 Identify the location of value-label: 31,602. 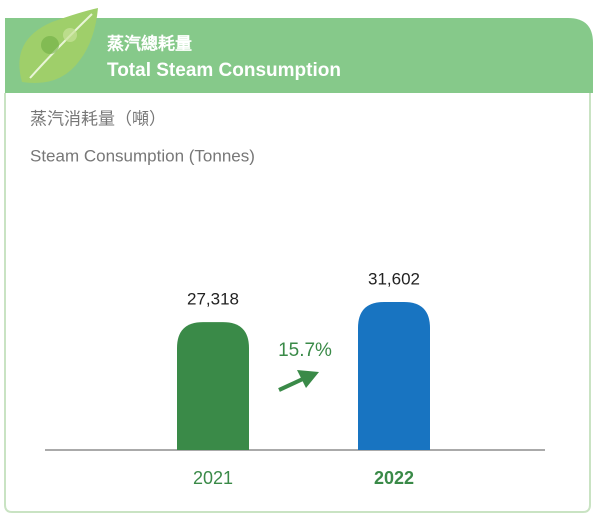
(394, 278).